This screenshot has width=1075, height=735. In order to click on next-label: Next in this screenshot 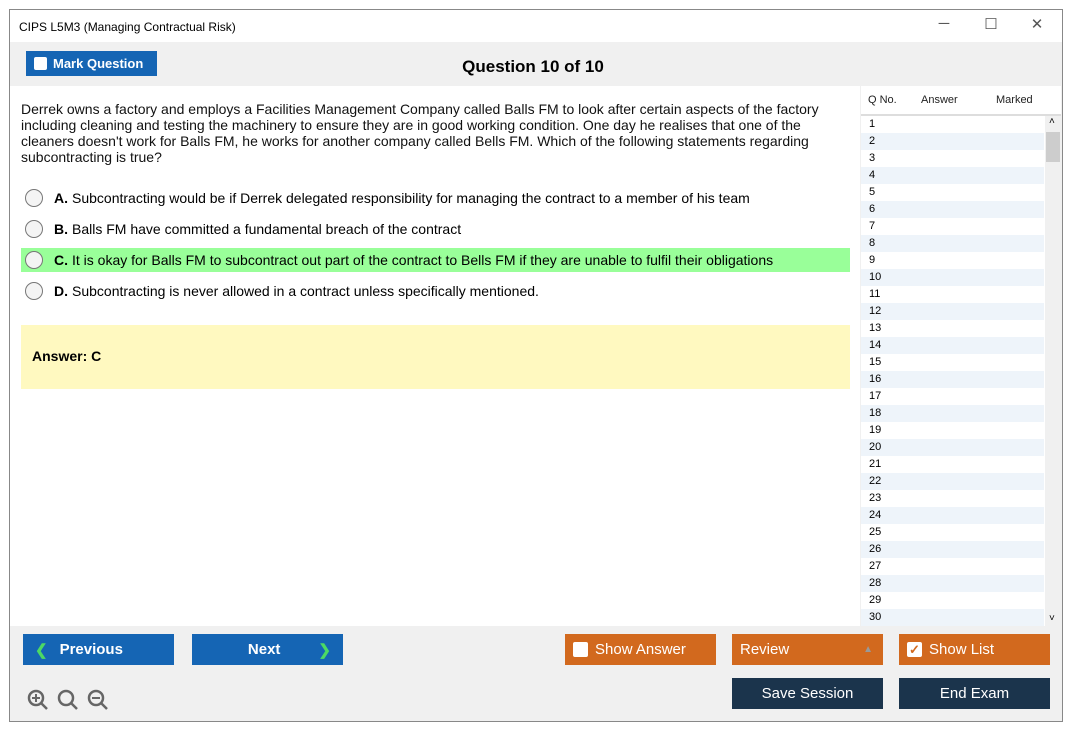, I will do `click(264, 649)`.